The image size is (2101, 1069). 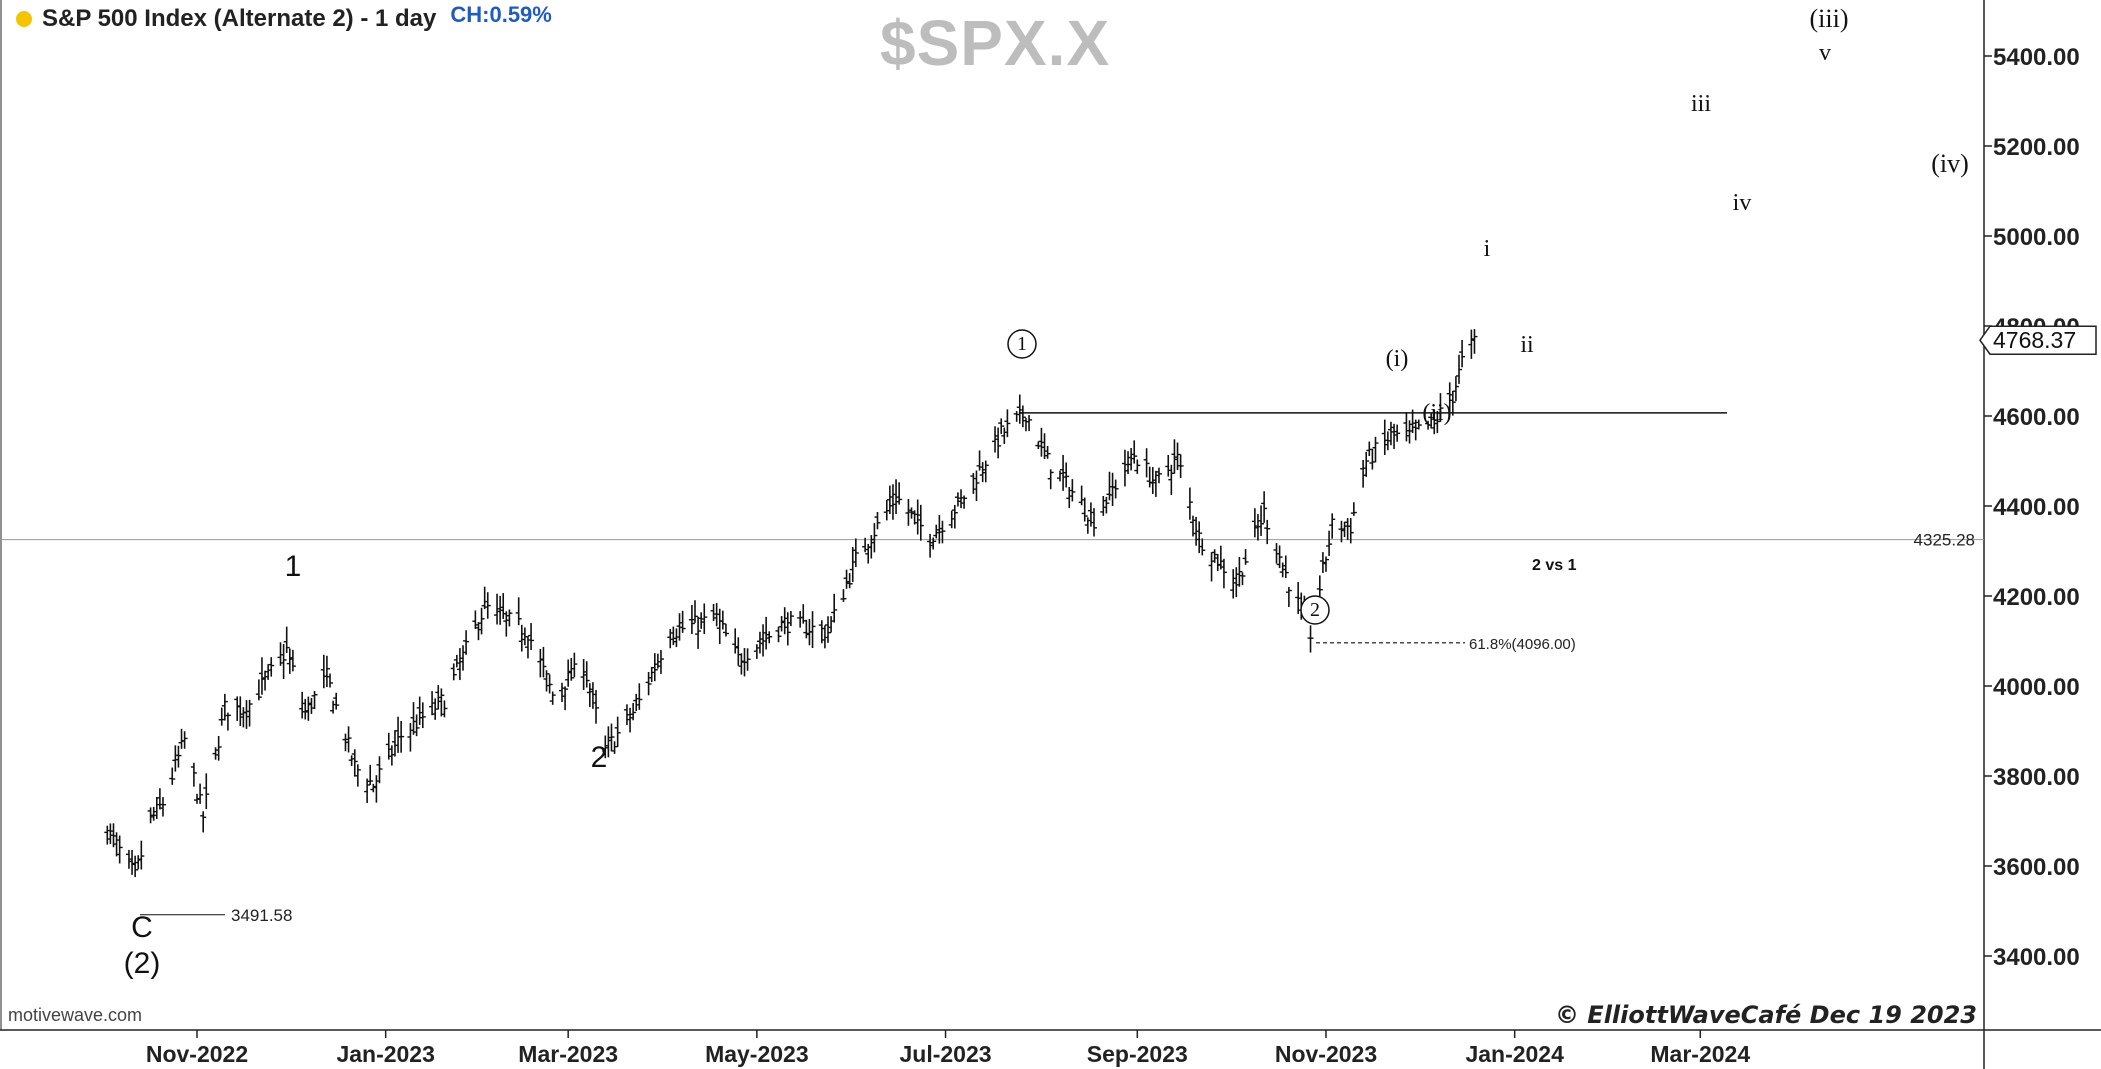 What do you see at coordinates (1825, 53) in the screenshot?
I see `wave-label: v` at bounding box center [1825, 53].